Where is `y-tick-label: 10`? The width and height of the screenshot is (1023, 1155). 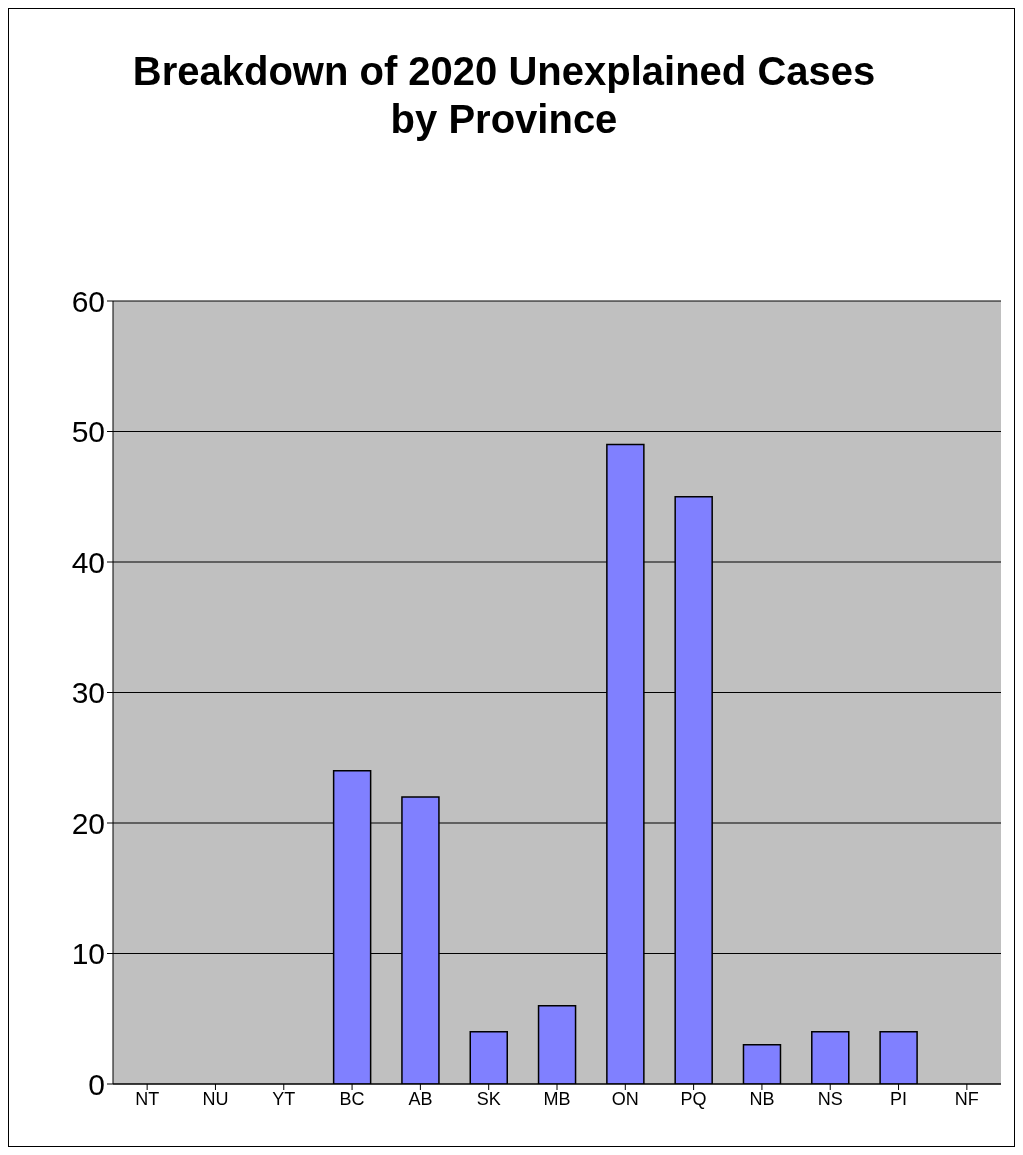 y-tick-label: 10 is located at coordinates (88, 954).